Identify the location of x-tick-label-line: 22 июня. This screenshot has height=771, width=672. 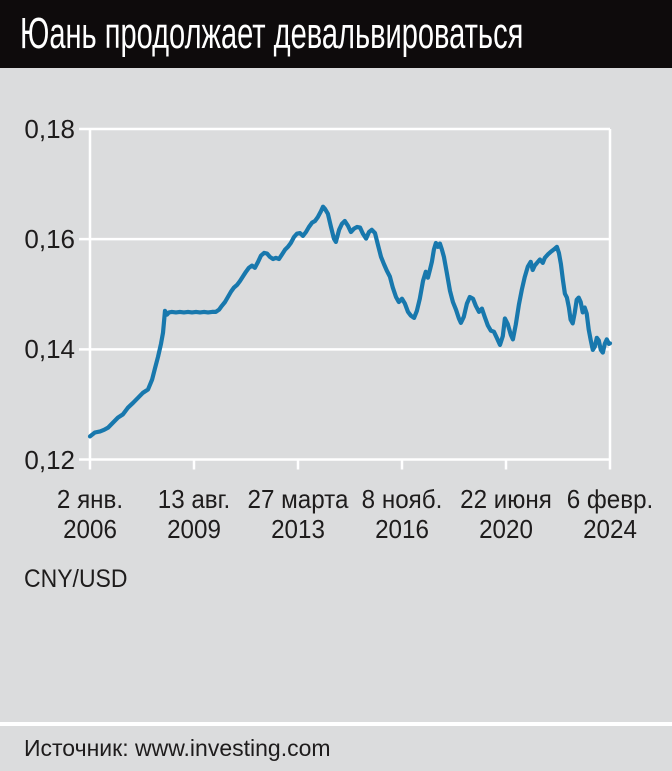
(506, 499).